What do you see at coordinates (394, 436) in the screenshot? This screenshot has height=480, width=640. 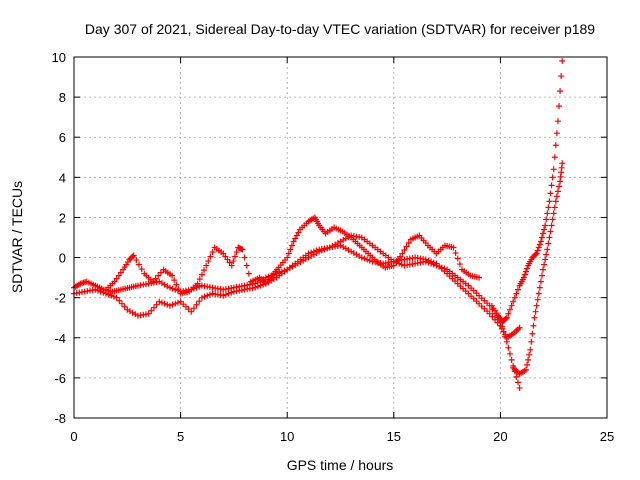 I see `x-tick-label: 15` at bounding box center [394, 436].